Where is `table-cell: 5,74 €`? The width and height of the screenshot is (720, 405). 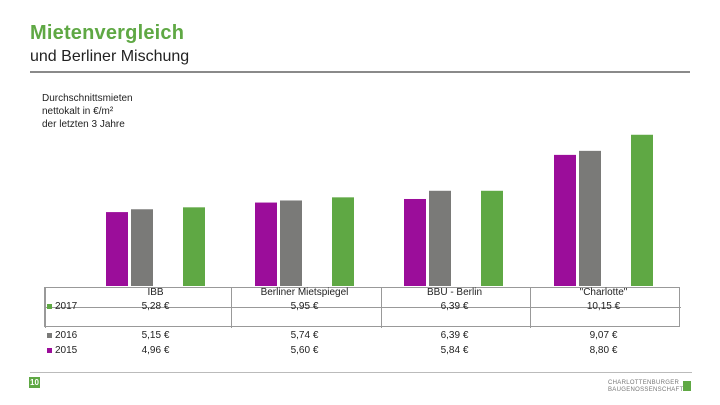 table-cell: 5,74 € is located at coordinates (304, 335).